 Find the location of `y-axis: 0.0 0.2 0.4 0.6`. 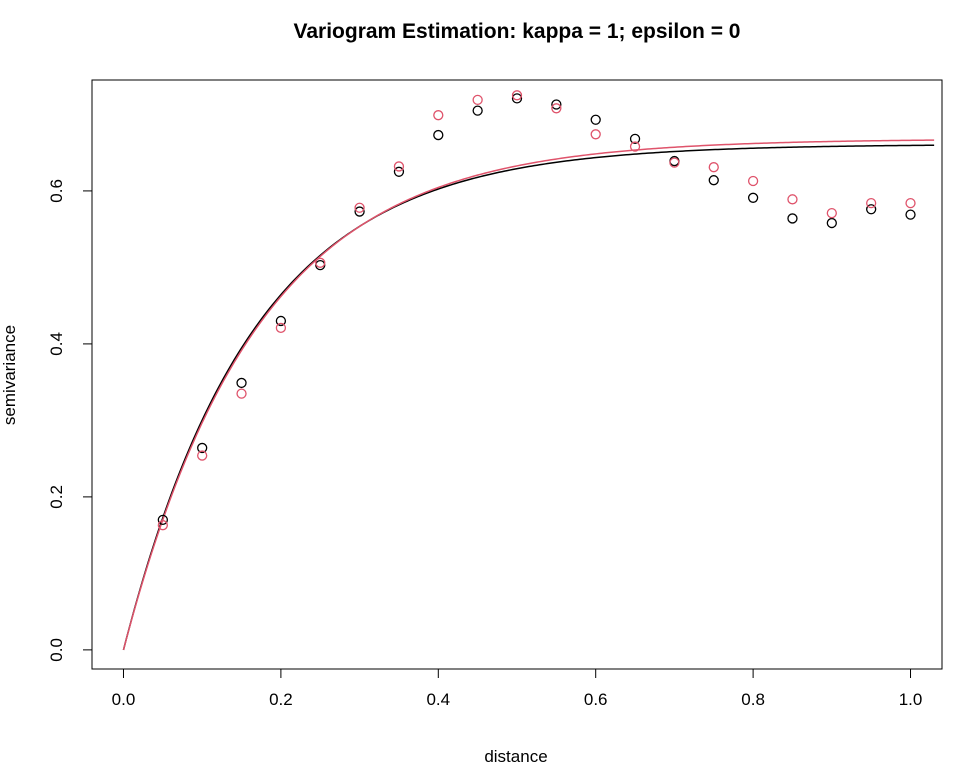

y-axis: 0.0 0.2 0.4 0.6 is located at coordinates (70, 420).